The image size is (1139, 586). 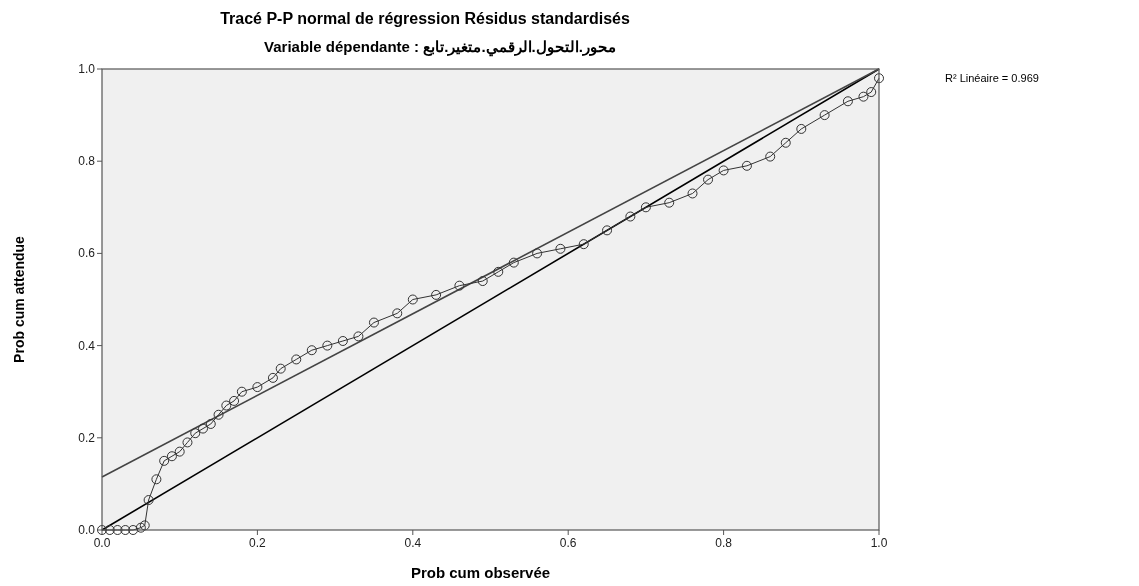 I want to click on text: R² Linéaire = 0.969, so click(x=992, y=78).